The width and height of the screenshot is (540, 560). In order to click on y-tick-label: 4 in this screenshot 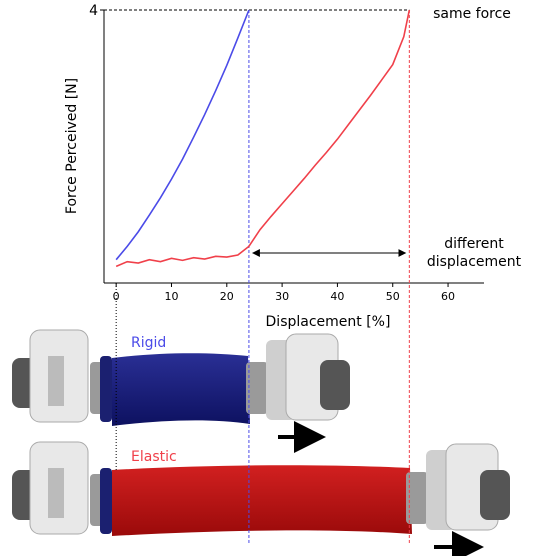, I will do `click(93, 11)`.